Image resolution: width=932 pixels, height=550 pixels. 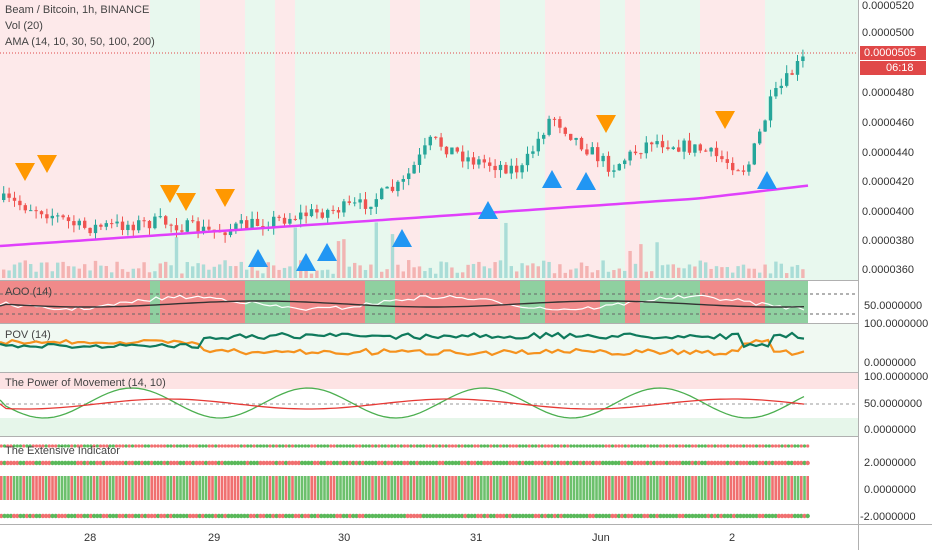 What do you see at coordinates (888, 93) in the screenshot?
I see `price-axis-label: 0.0000480` at bounding box center [888, 93].